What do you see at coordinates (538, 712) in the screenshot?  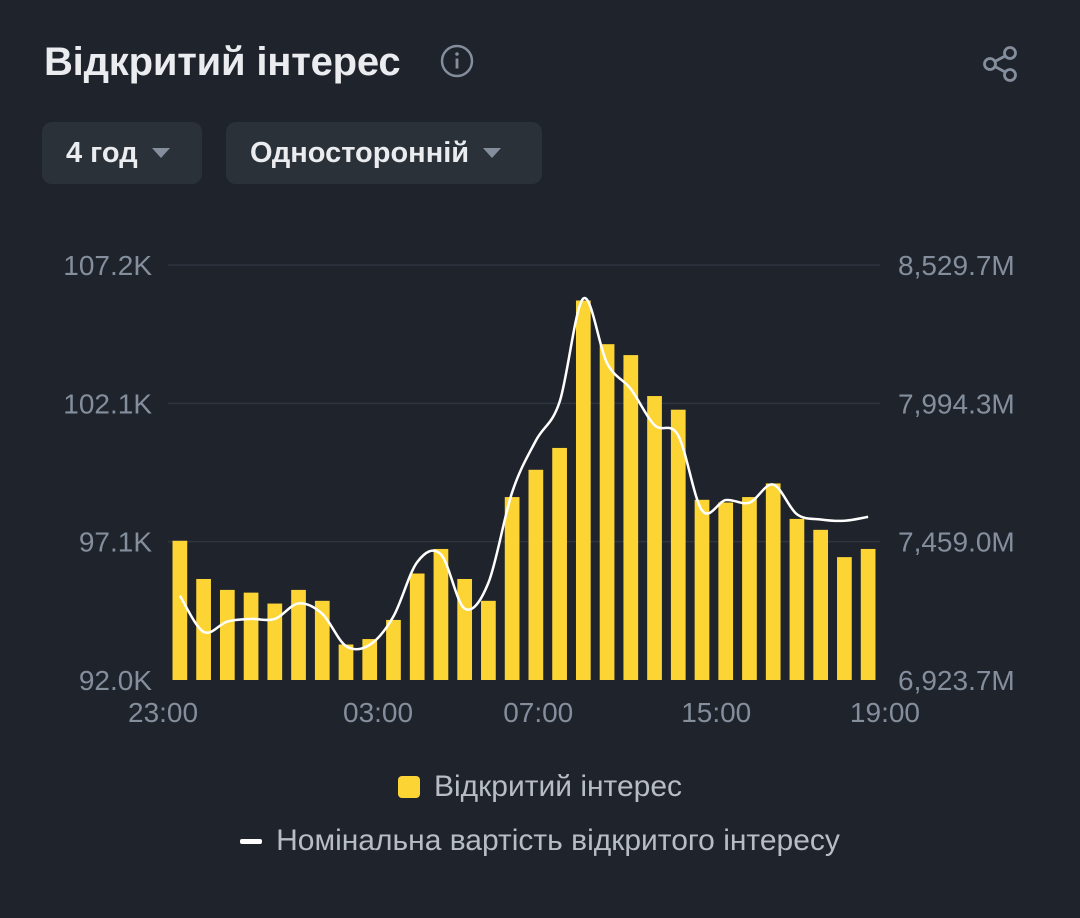 I see `x-tick-label: 07:00` at bounding box center [538, 712].